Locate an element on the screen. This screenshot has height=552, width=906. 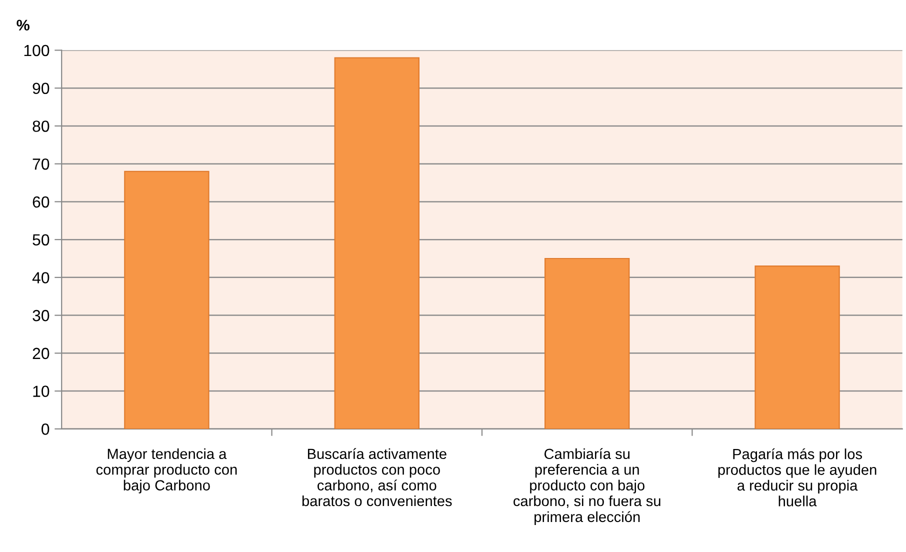
y-axis-title: % is located at coordinates (23, 25).